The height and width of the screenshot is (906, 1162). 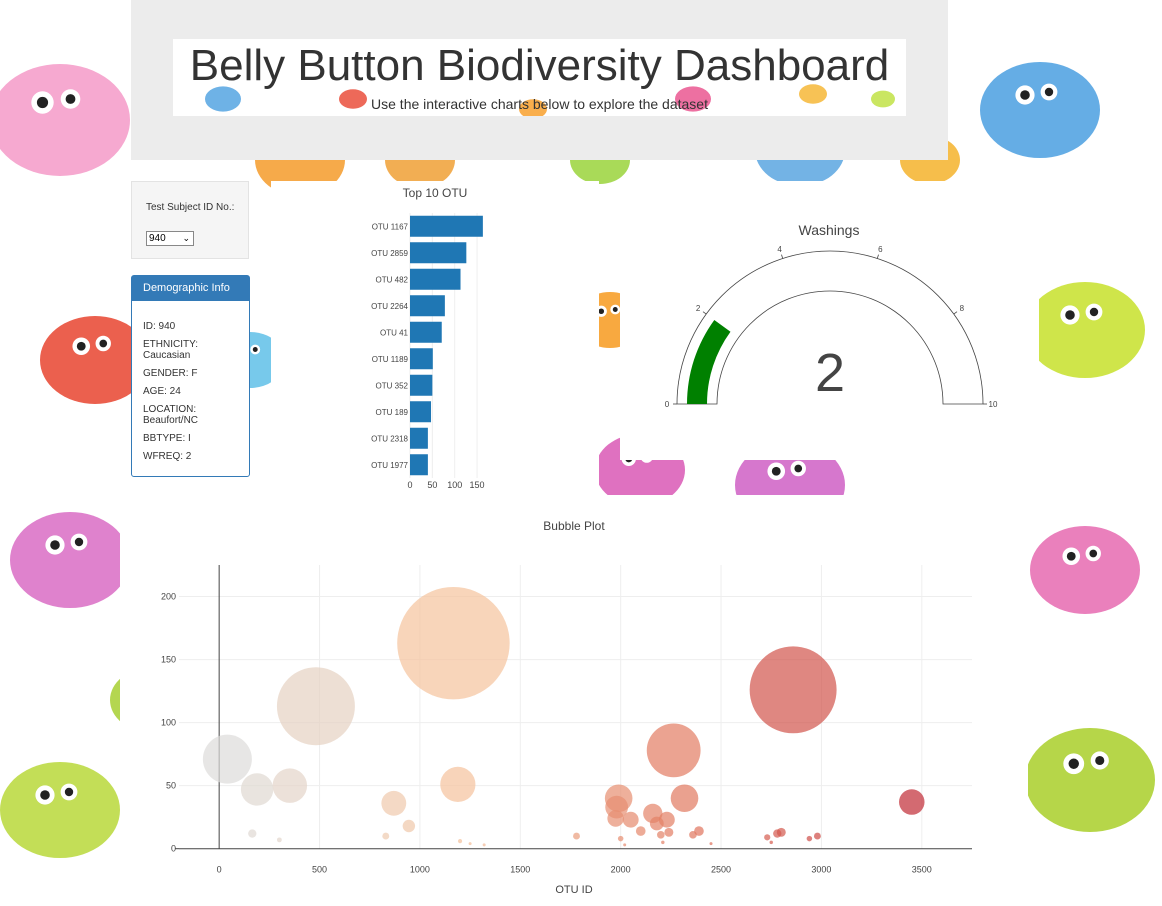 What do you see at coordinates (409, 485) in the screenshot?
I see `bar-xtick-label: 0` at bounding box center [409, 485].